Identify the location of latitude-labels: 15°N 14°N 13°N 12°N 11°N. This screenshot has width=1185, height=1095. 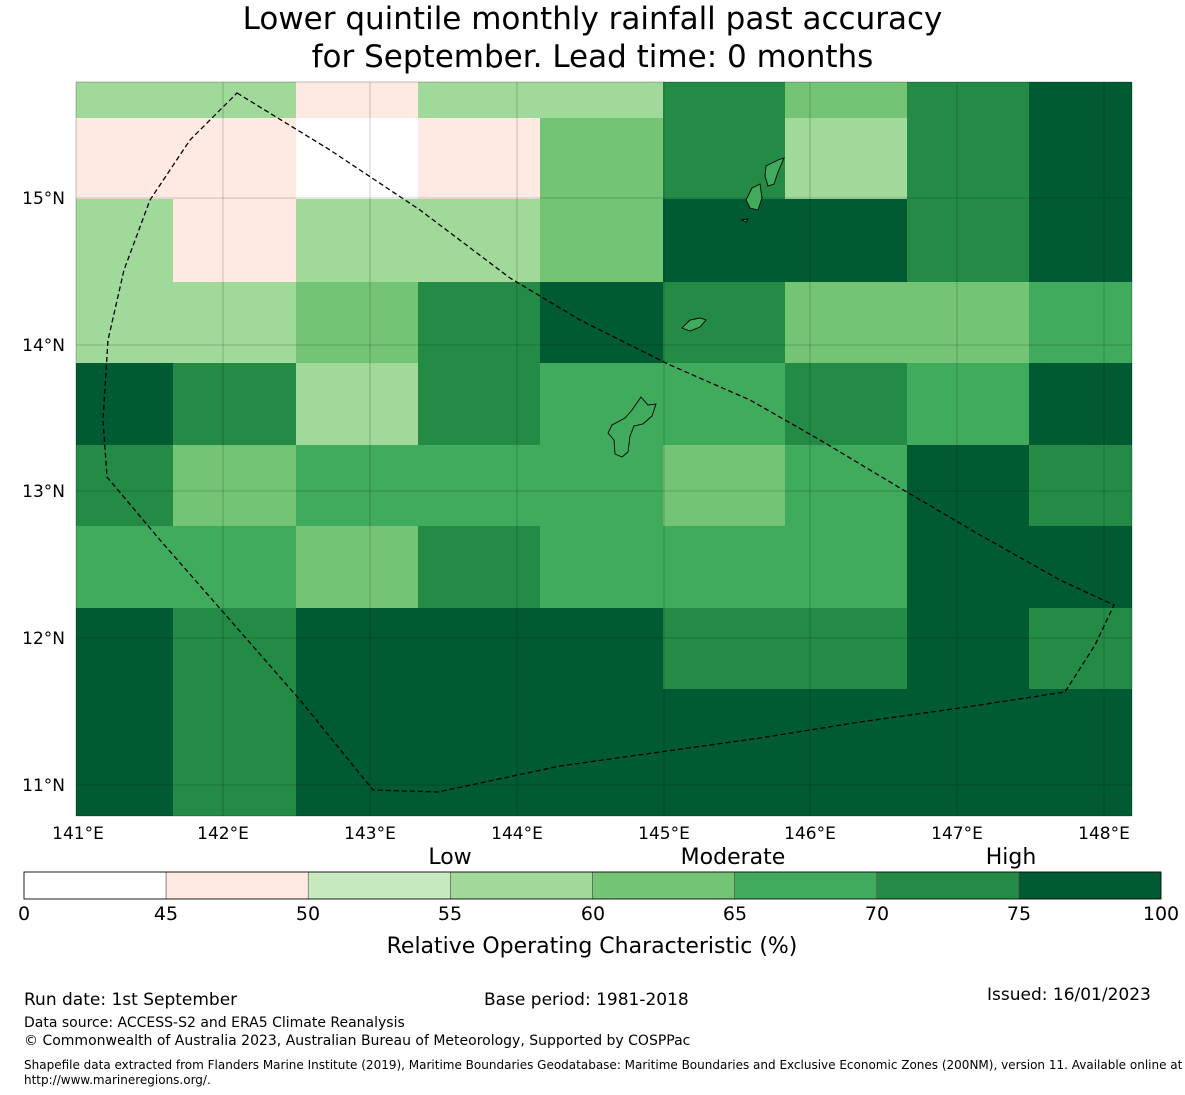
(43, 492).